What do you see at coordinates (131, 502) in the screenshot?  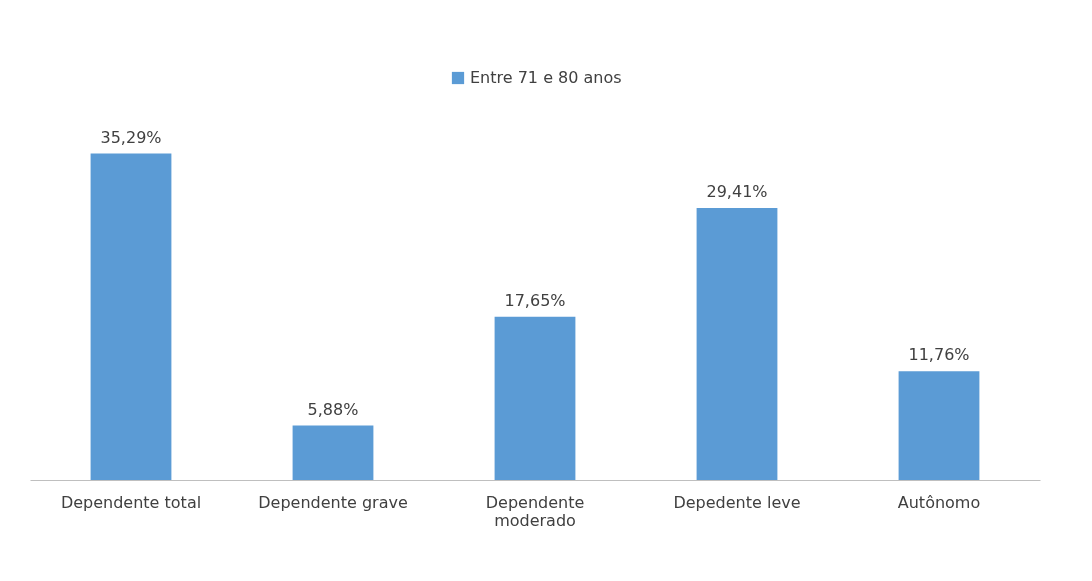 I see `x-tick-label: Dependente total` at bounding box center [131, 502].